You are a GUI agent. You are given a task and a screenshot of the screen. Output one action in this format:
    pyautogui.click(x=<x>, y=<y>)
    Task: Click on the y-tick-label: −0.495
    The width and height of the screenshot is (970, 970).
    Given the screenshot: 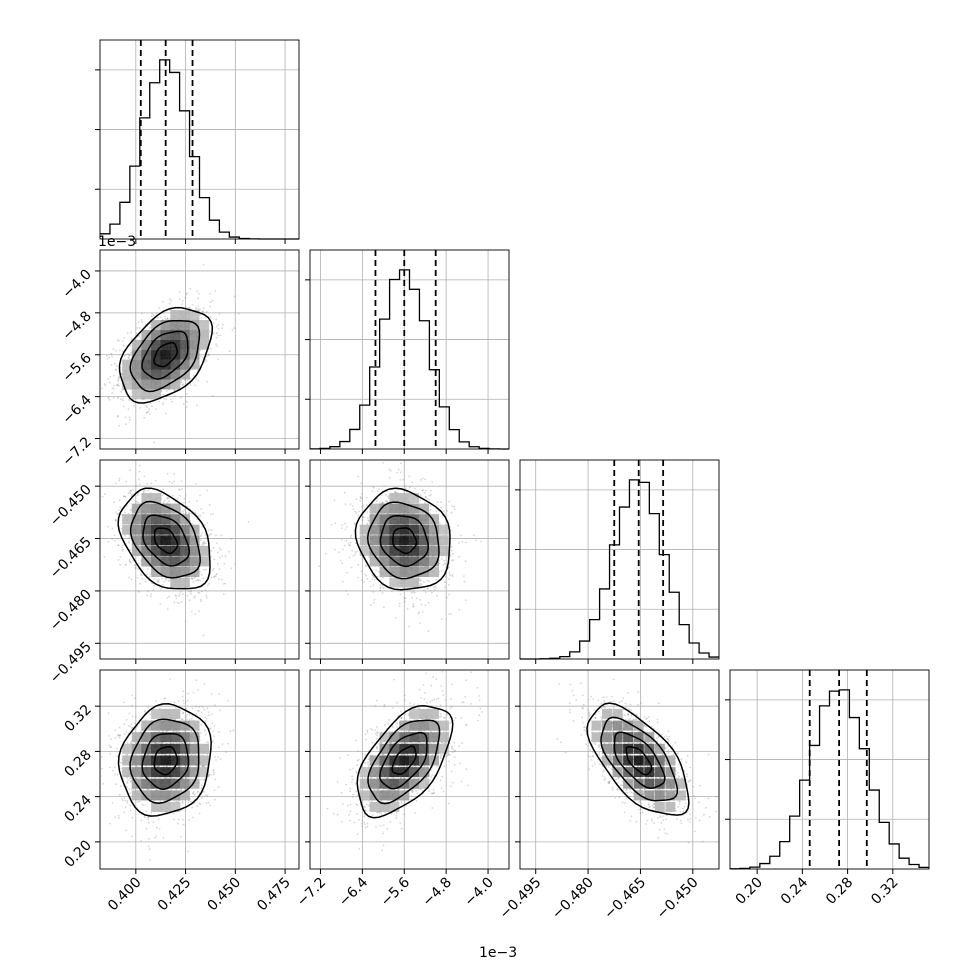 What is the action you would take?
    pyautogui.click(x=71, y=663)
    